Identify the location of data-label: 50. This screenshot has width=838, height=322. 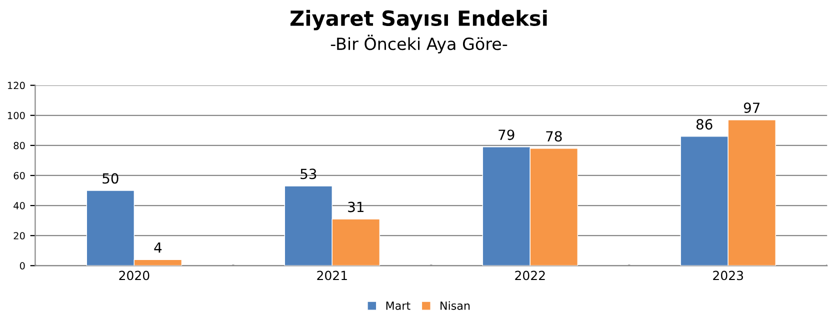
(110, 178).